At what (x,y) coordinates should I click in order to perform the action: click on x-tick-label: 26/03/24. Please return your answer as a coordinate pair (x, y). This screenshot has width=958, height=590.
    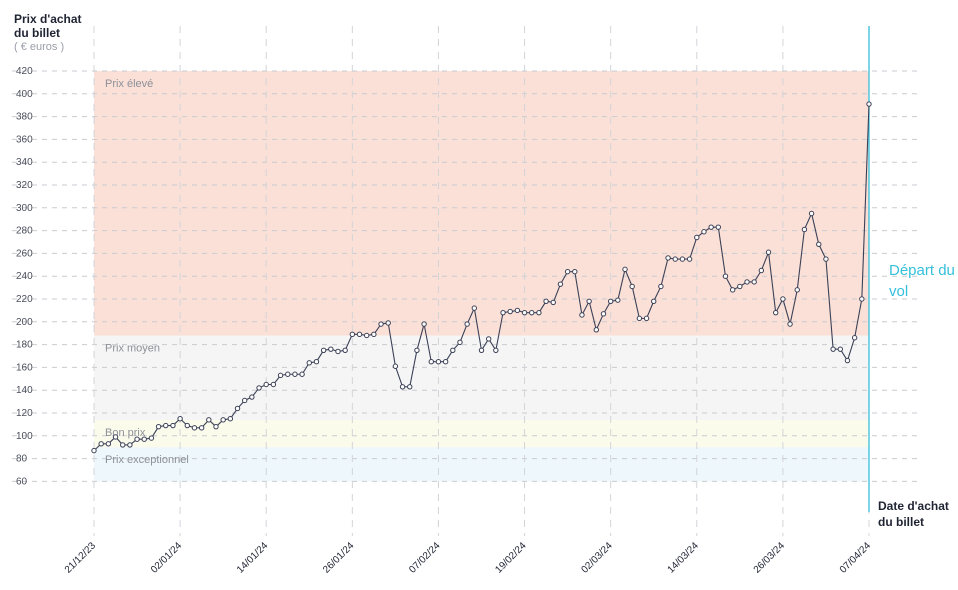
    Looking at the image, I should click on (770, 558).